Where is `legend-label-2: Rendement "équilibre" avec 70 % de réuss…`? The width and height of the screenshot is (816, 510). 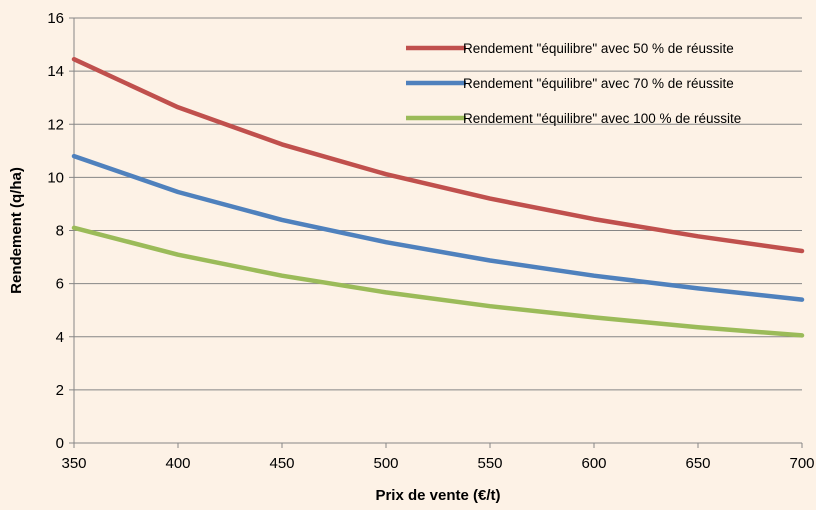
legend-label-2: Rendement "équilibre" avec 70 % de réuss… is located at coordinates (598, 83).